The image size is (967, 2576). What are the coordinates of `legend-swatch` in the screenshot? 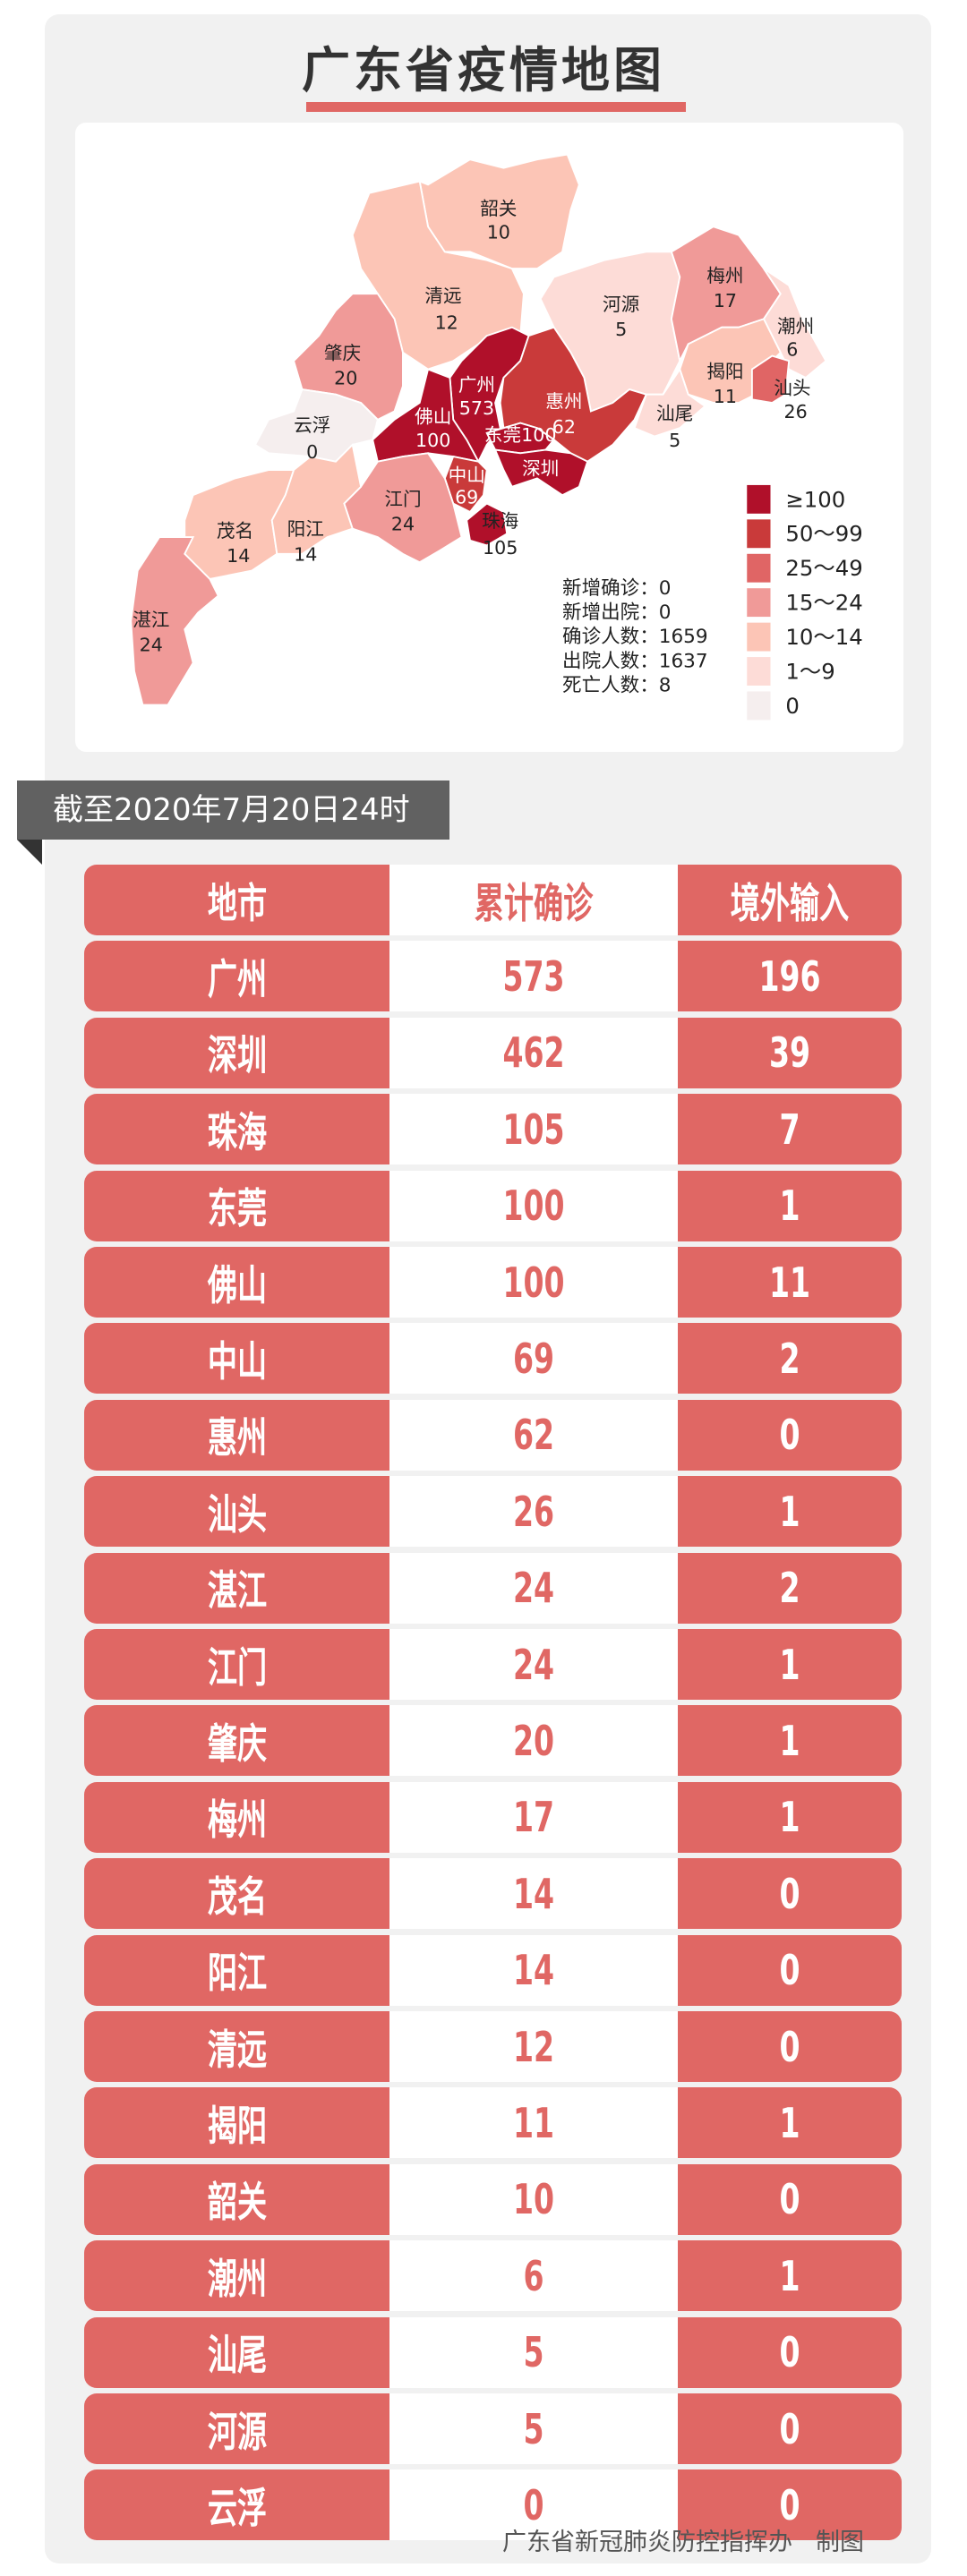 It's located at (759, 671).